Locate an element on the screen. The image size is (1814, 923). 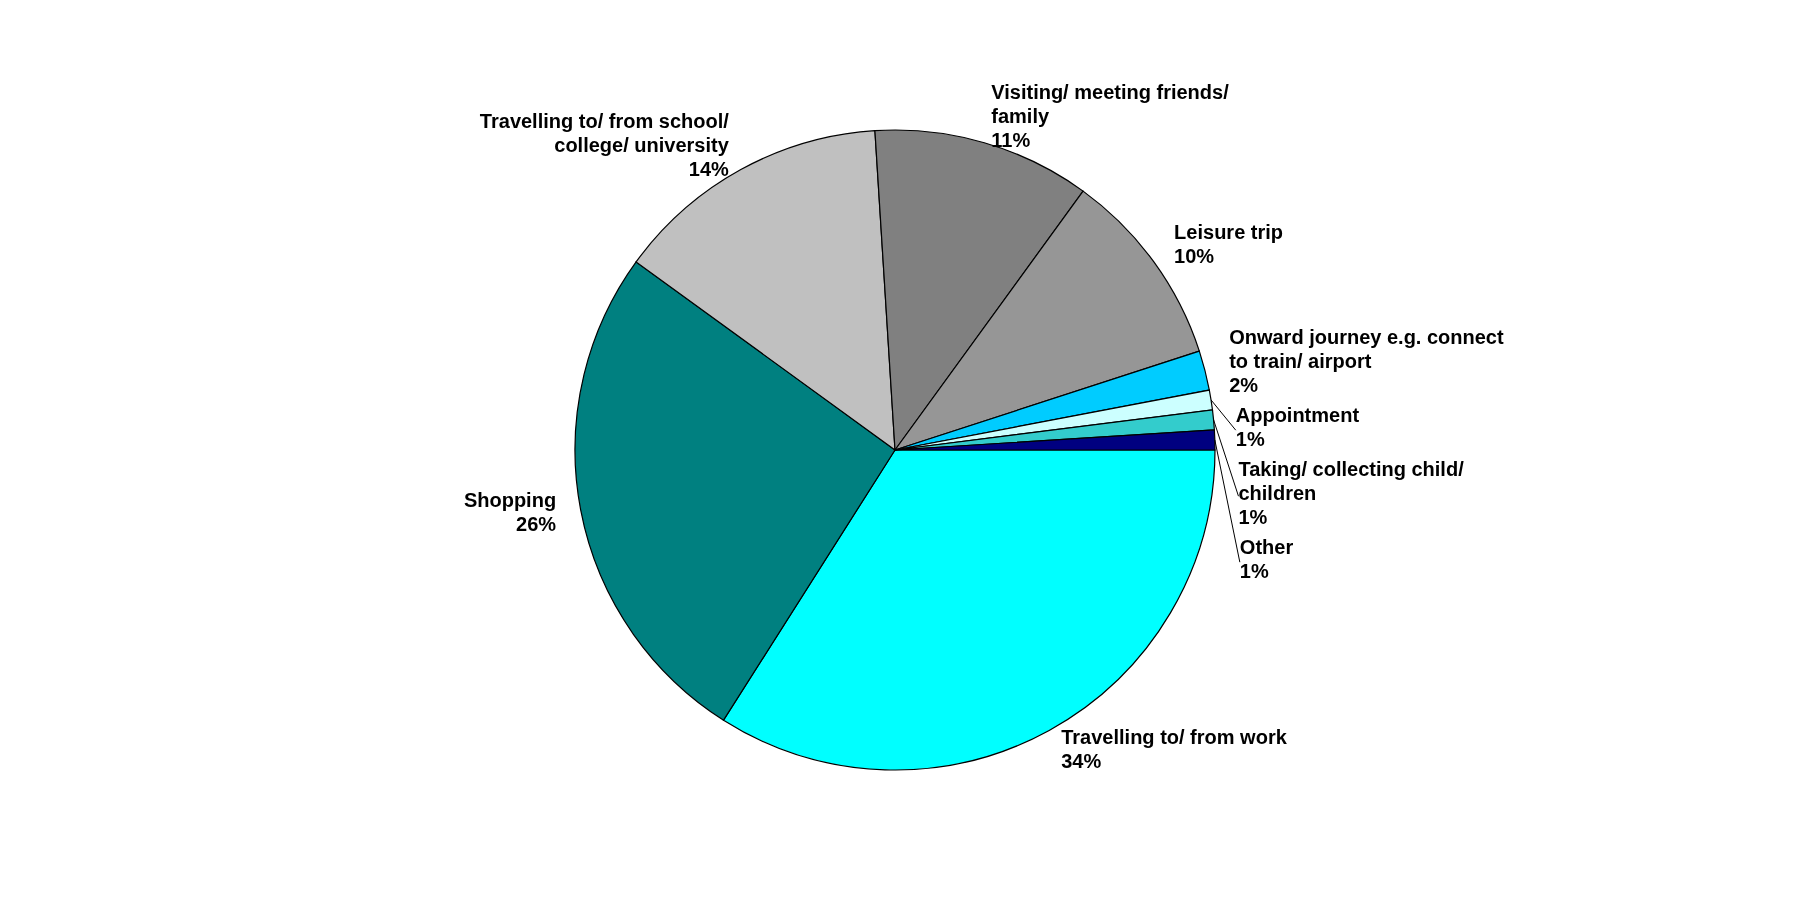
data-label: 14% is located at coordinates (709, 168).